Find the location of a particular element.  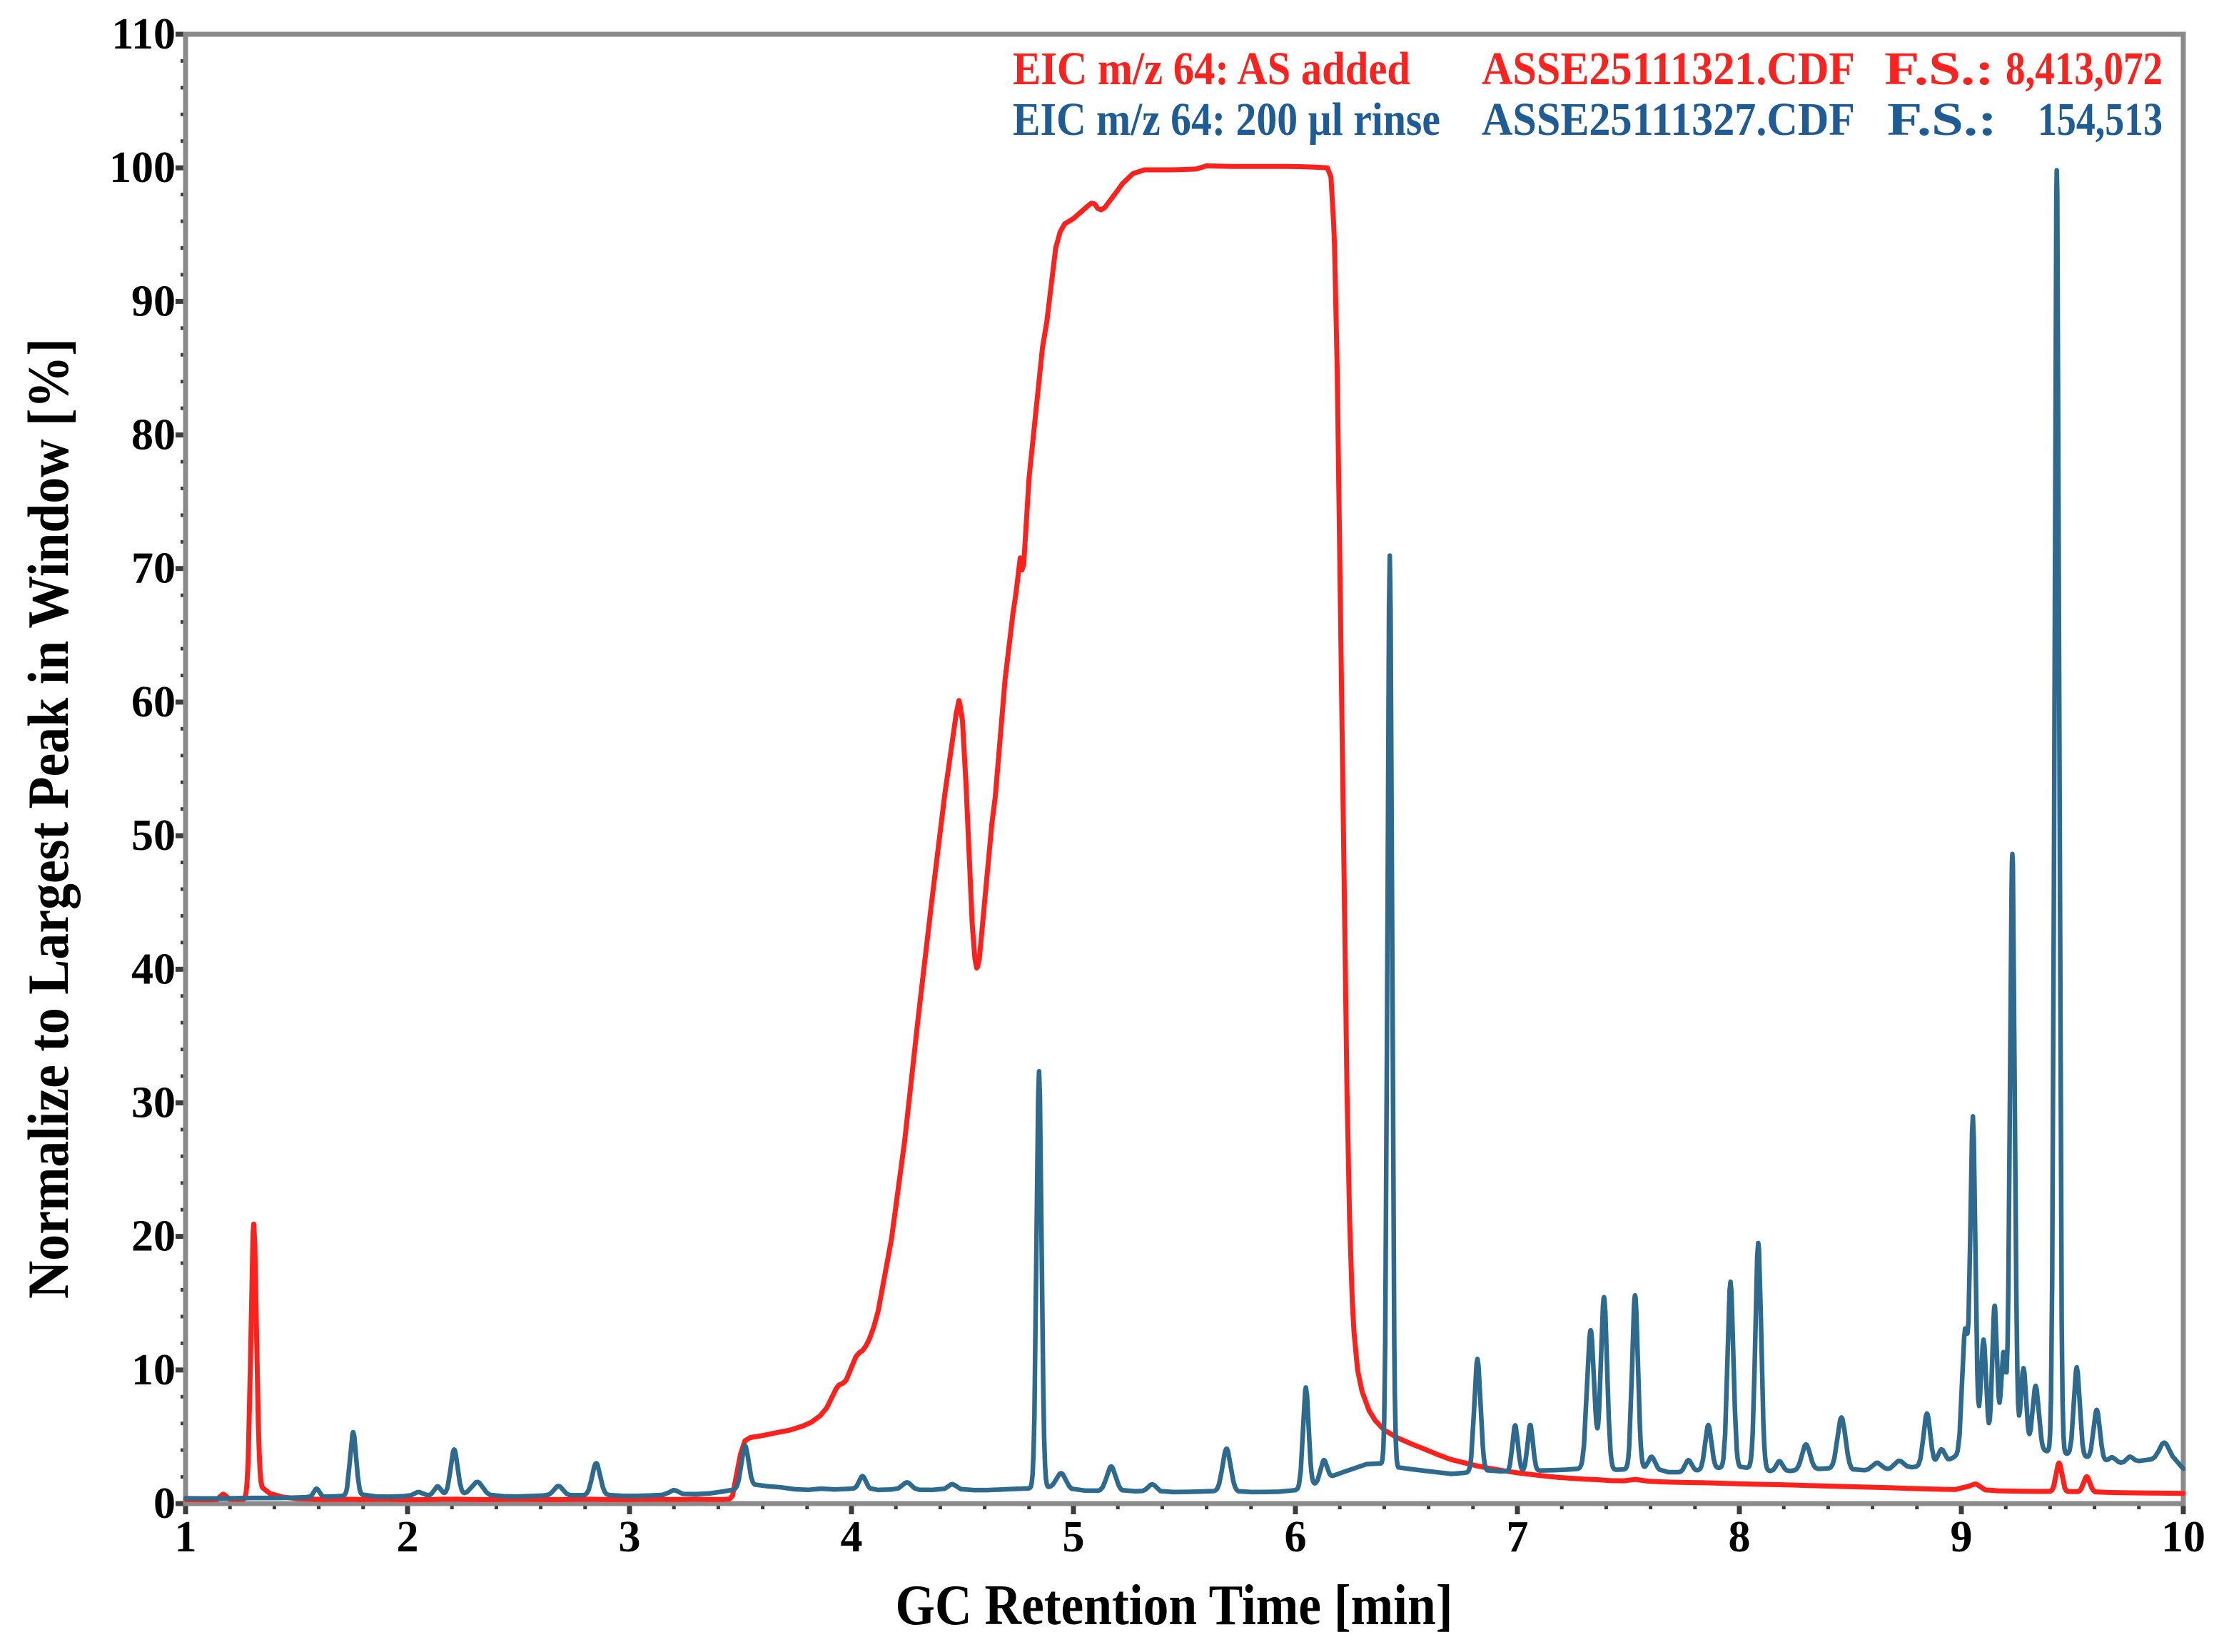

svg-text: 8,413,072 is located at coordinates (2084, 69).